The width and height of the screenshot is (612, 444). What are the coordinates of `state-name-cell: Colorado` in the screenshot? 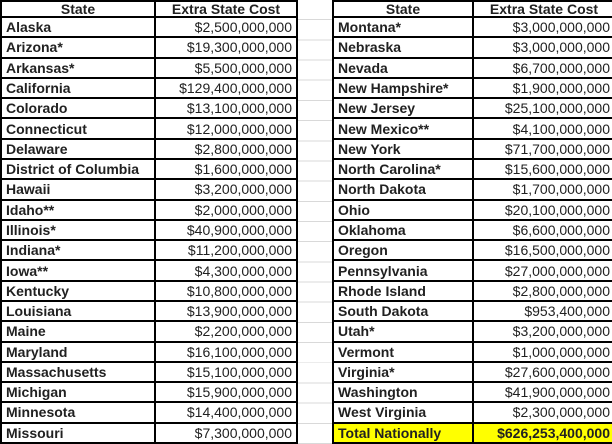 It's located at (78, 108).